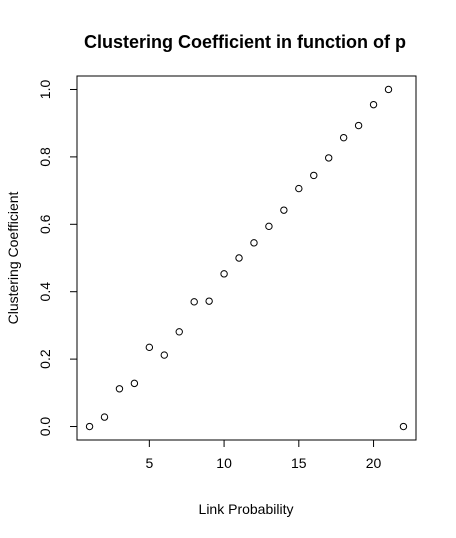  Describe the element at coordinates (246, 509) in the screenshot. I see `x-axis-label: Link Probability` at that location.